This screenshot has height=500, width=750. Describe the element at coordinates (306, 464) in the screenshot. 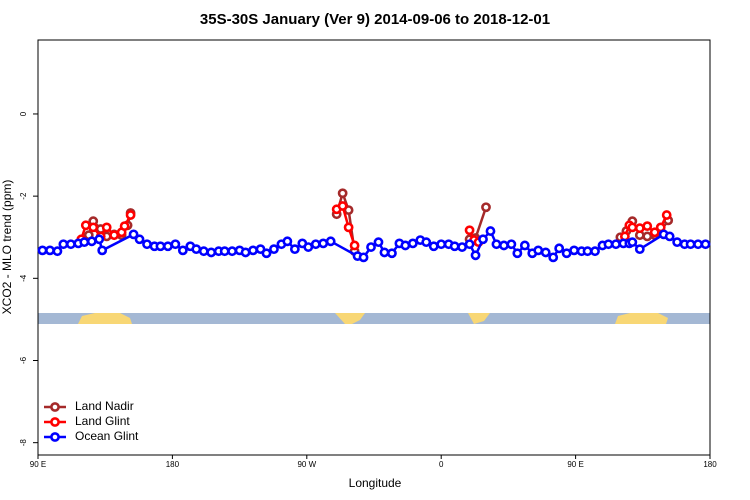

I see `x-tick-label: 90 W` at that location.